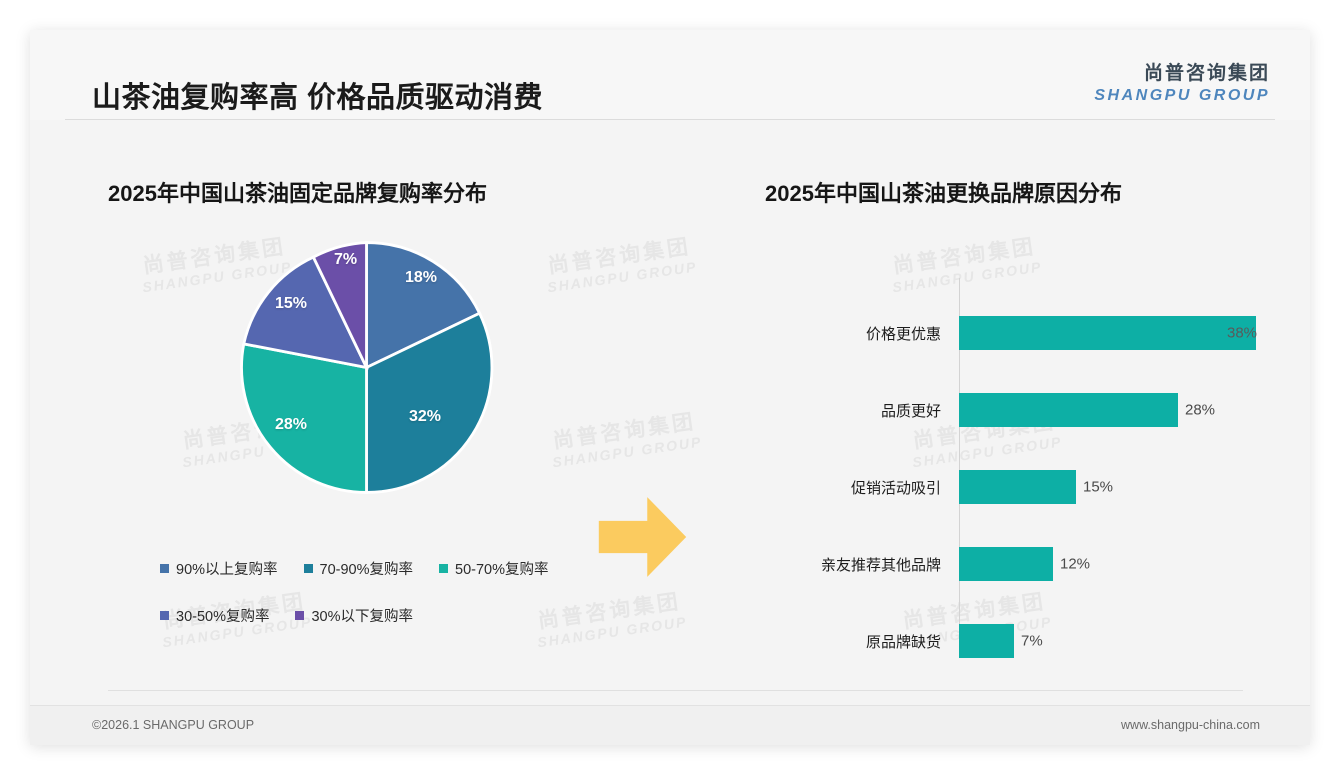 This screenshot has height=780, width=1340. Describe the element at coordinates (959, 465) in the screenshot. I see `bar-axis-line` at that location.